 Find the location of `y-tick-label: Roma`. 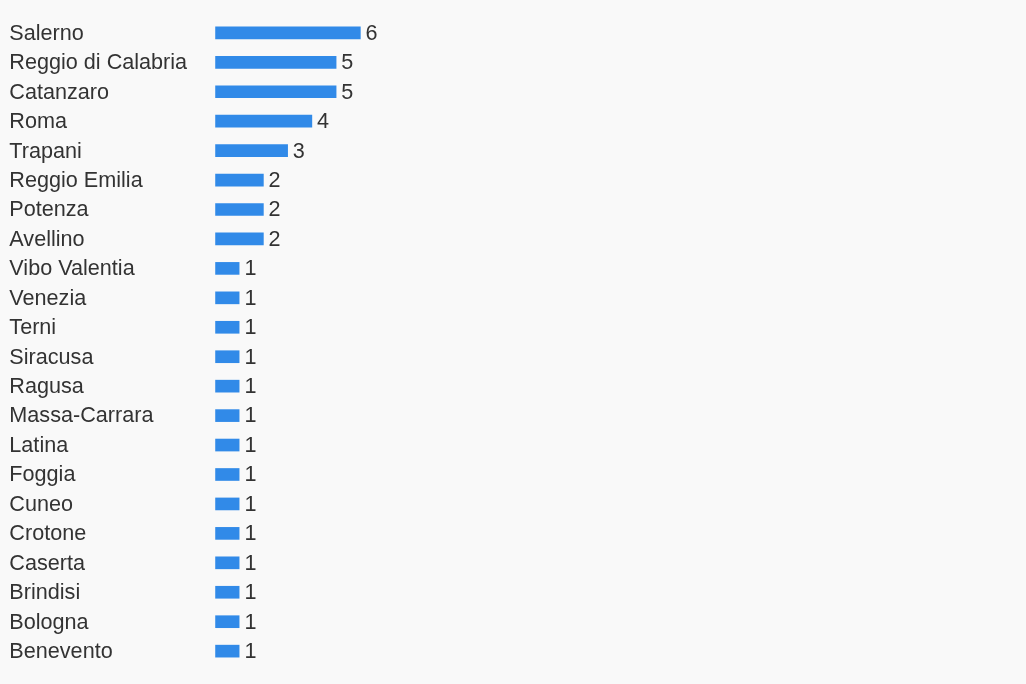

y-tick-label: Roma is located at coordinates (38, 121).